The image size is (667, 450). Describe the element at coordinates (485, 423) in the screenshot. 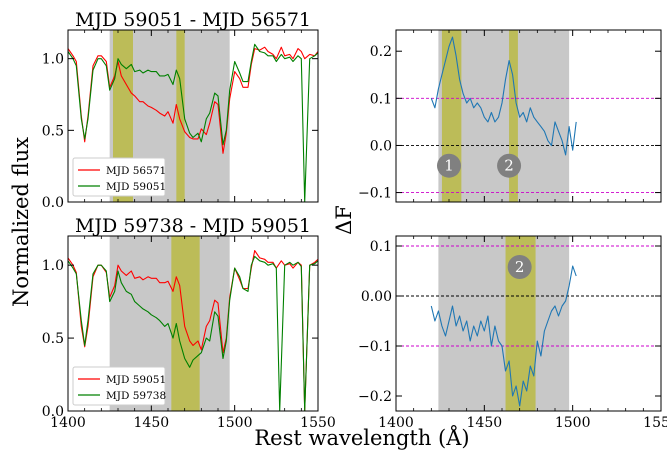

I see `bottom-right-xtick-label-1: 1450` at that location.